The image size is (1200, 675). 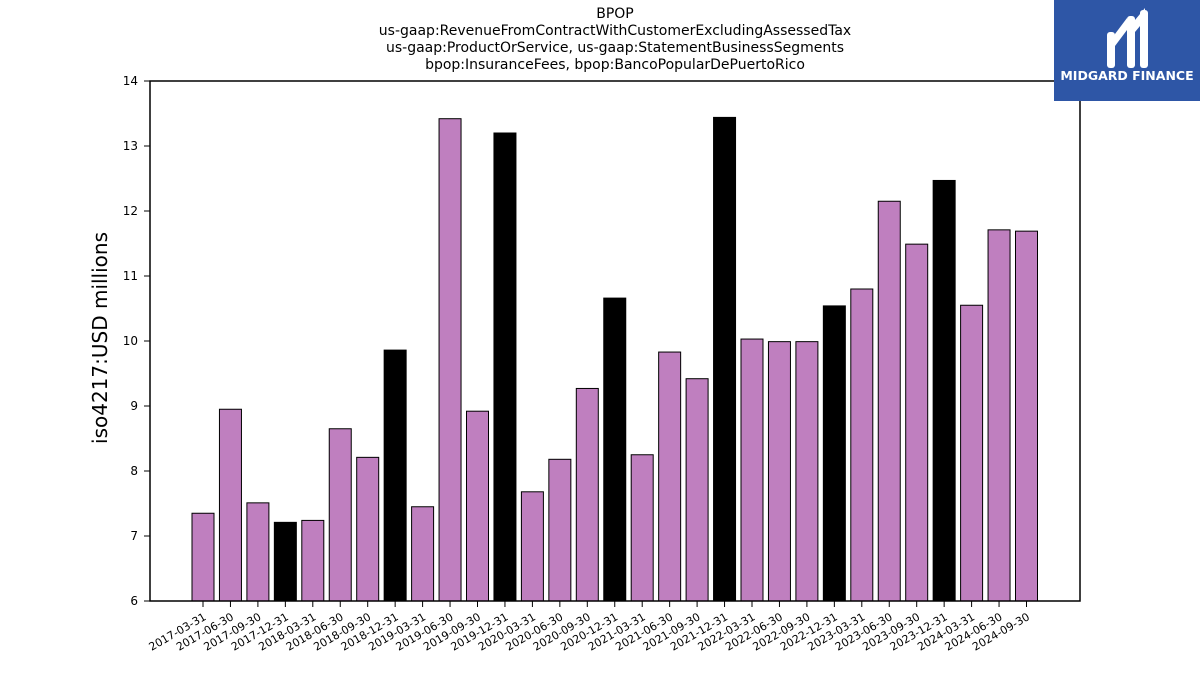 What do you see at coordinates (130, 211) in the screenshot?
I see `y-tick-label: 12` at bounding box center [130, 211].